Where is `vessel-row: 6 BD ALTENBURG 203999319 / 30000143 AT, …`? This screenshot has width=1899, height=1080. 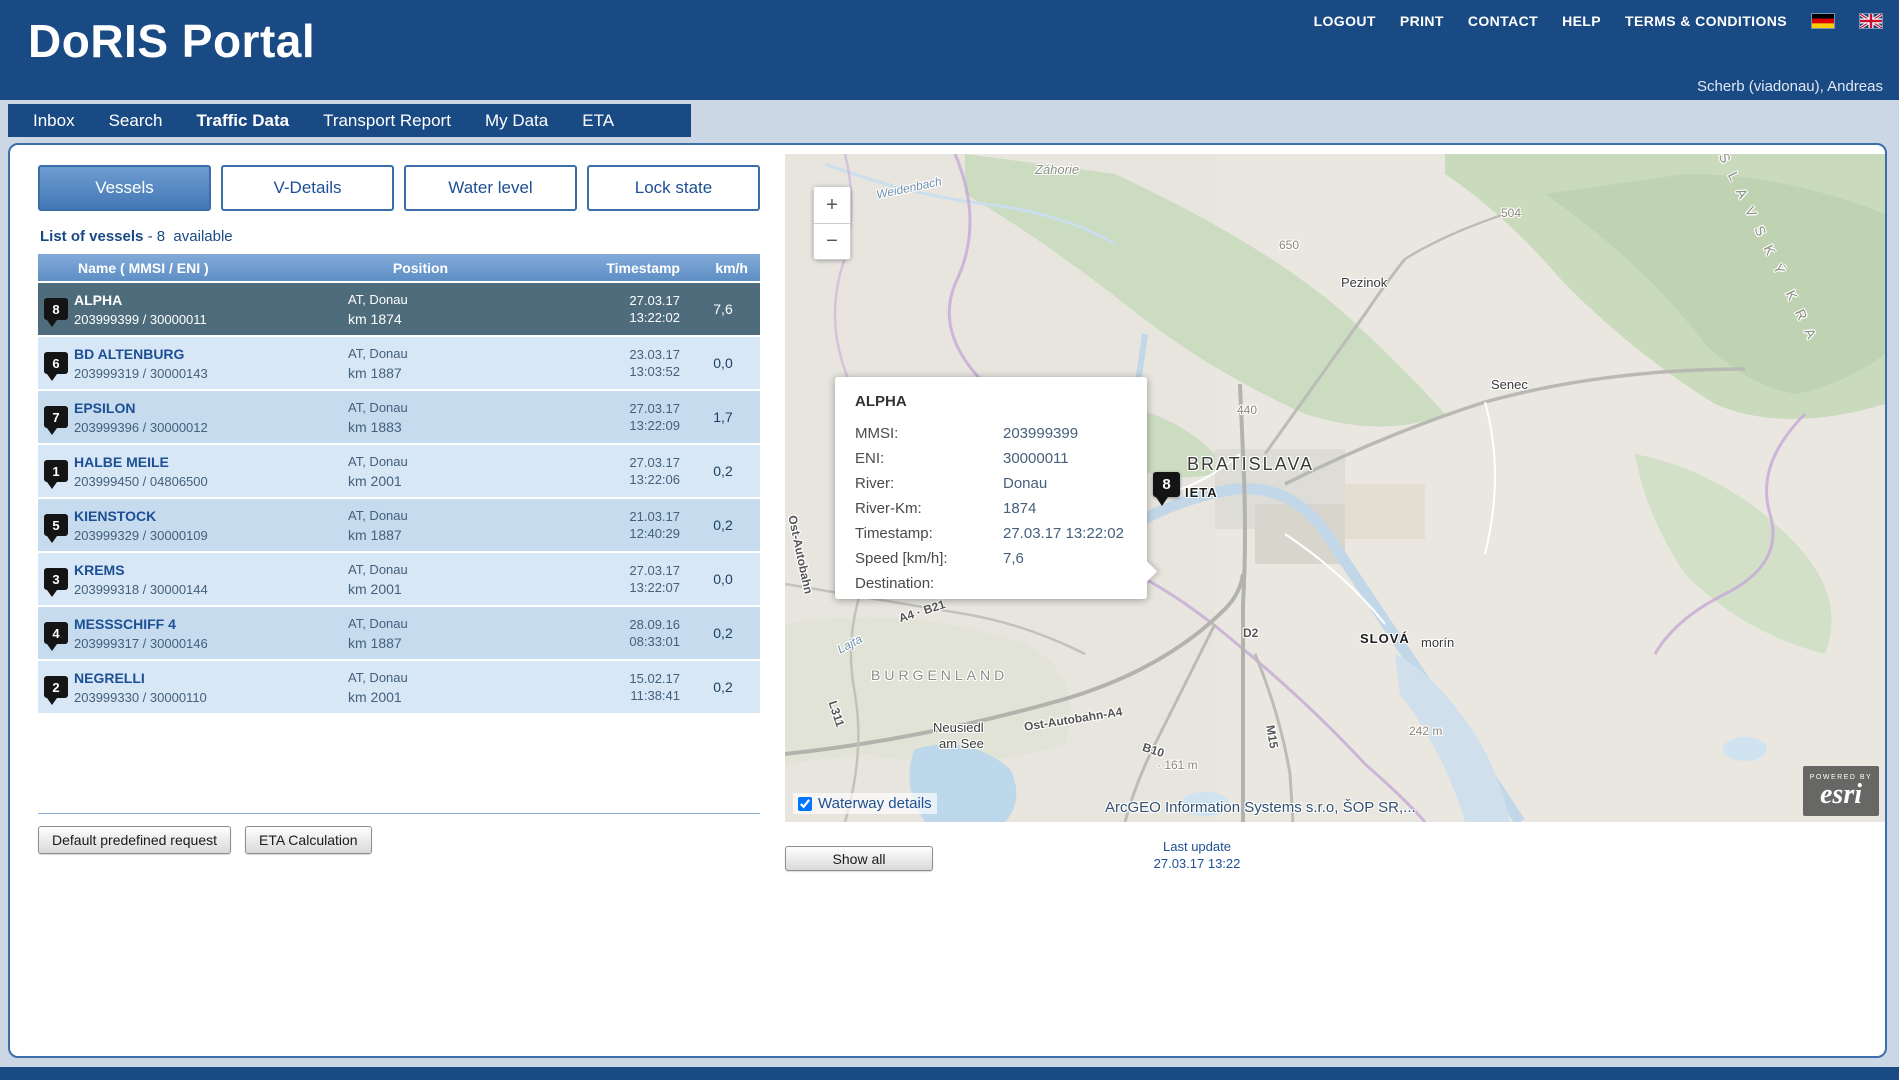
vessel-row: 6 BD ALTENBURG 203999319 / 30000143 AT, … is located at coordinates (399, 363).